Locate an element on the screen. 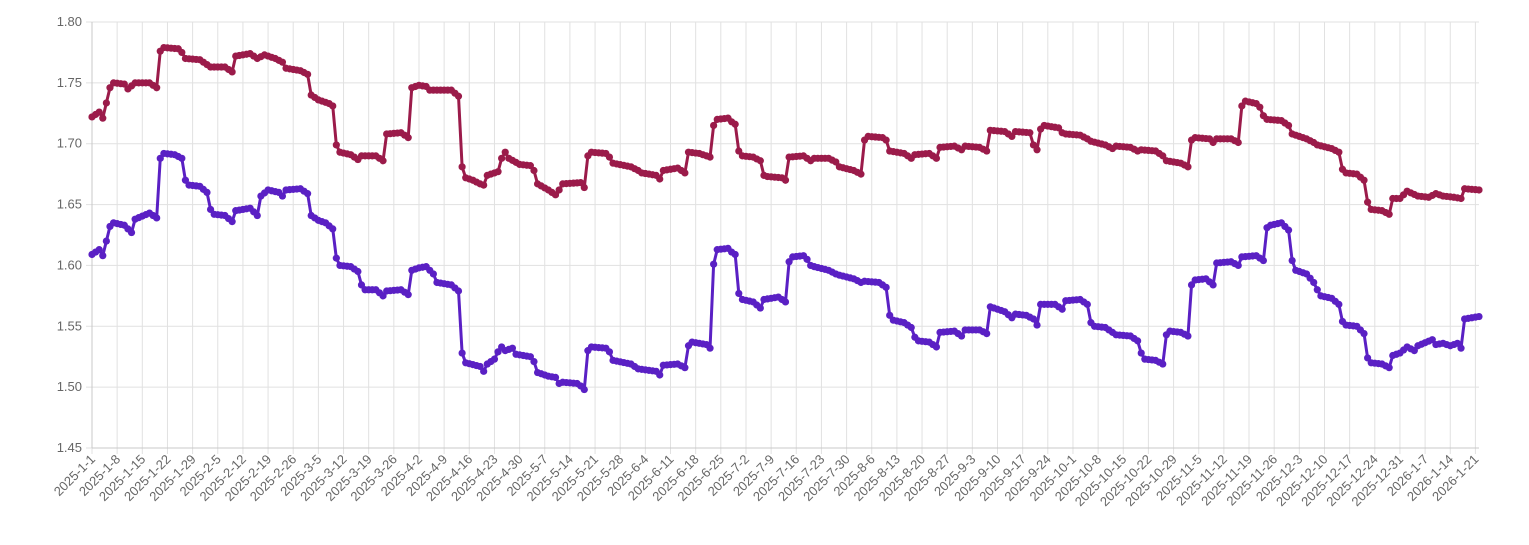 The width and height of the screenshot is (1529, 545). y-tick-label: 1.75 is located at coordinates (69, 82).